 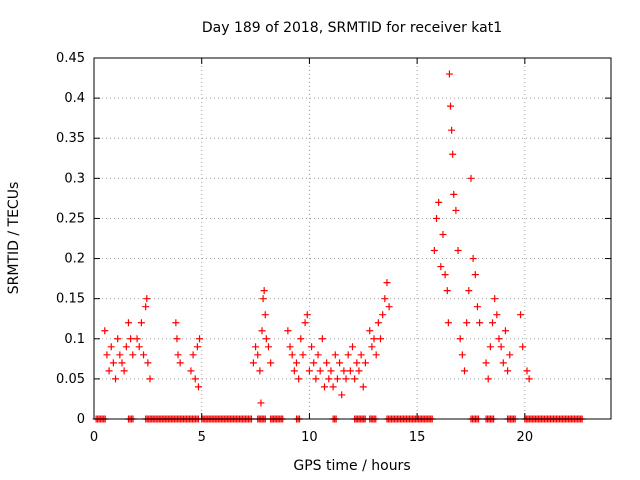 What do you see at coordinates (202, 437) in the screenshot?
I see `x-tick-label: 5` at bounding box center [202, 437].